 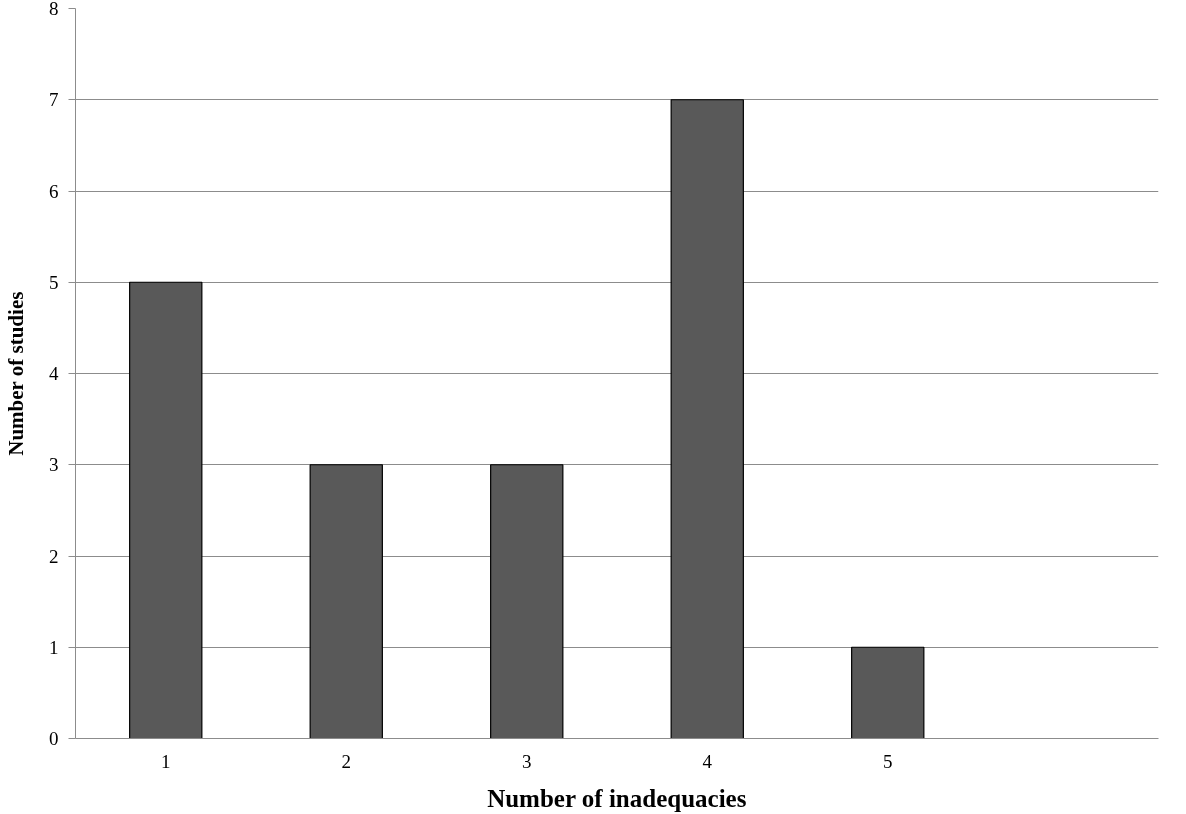 What do you see at coordinates (54, 373) in the screenshot?
I see `y-tick-label: 4` at bounding box center [54, 373].